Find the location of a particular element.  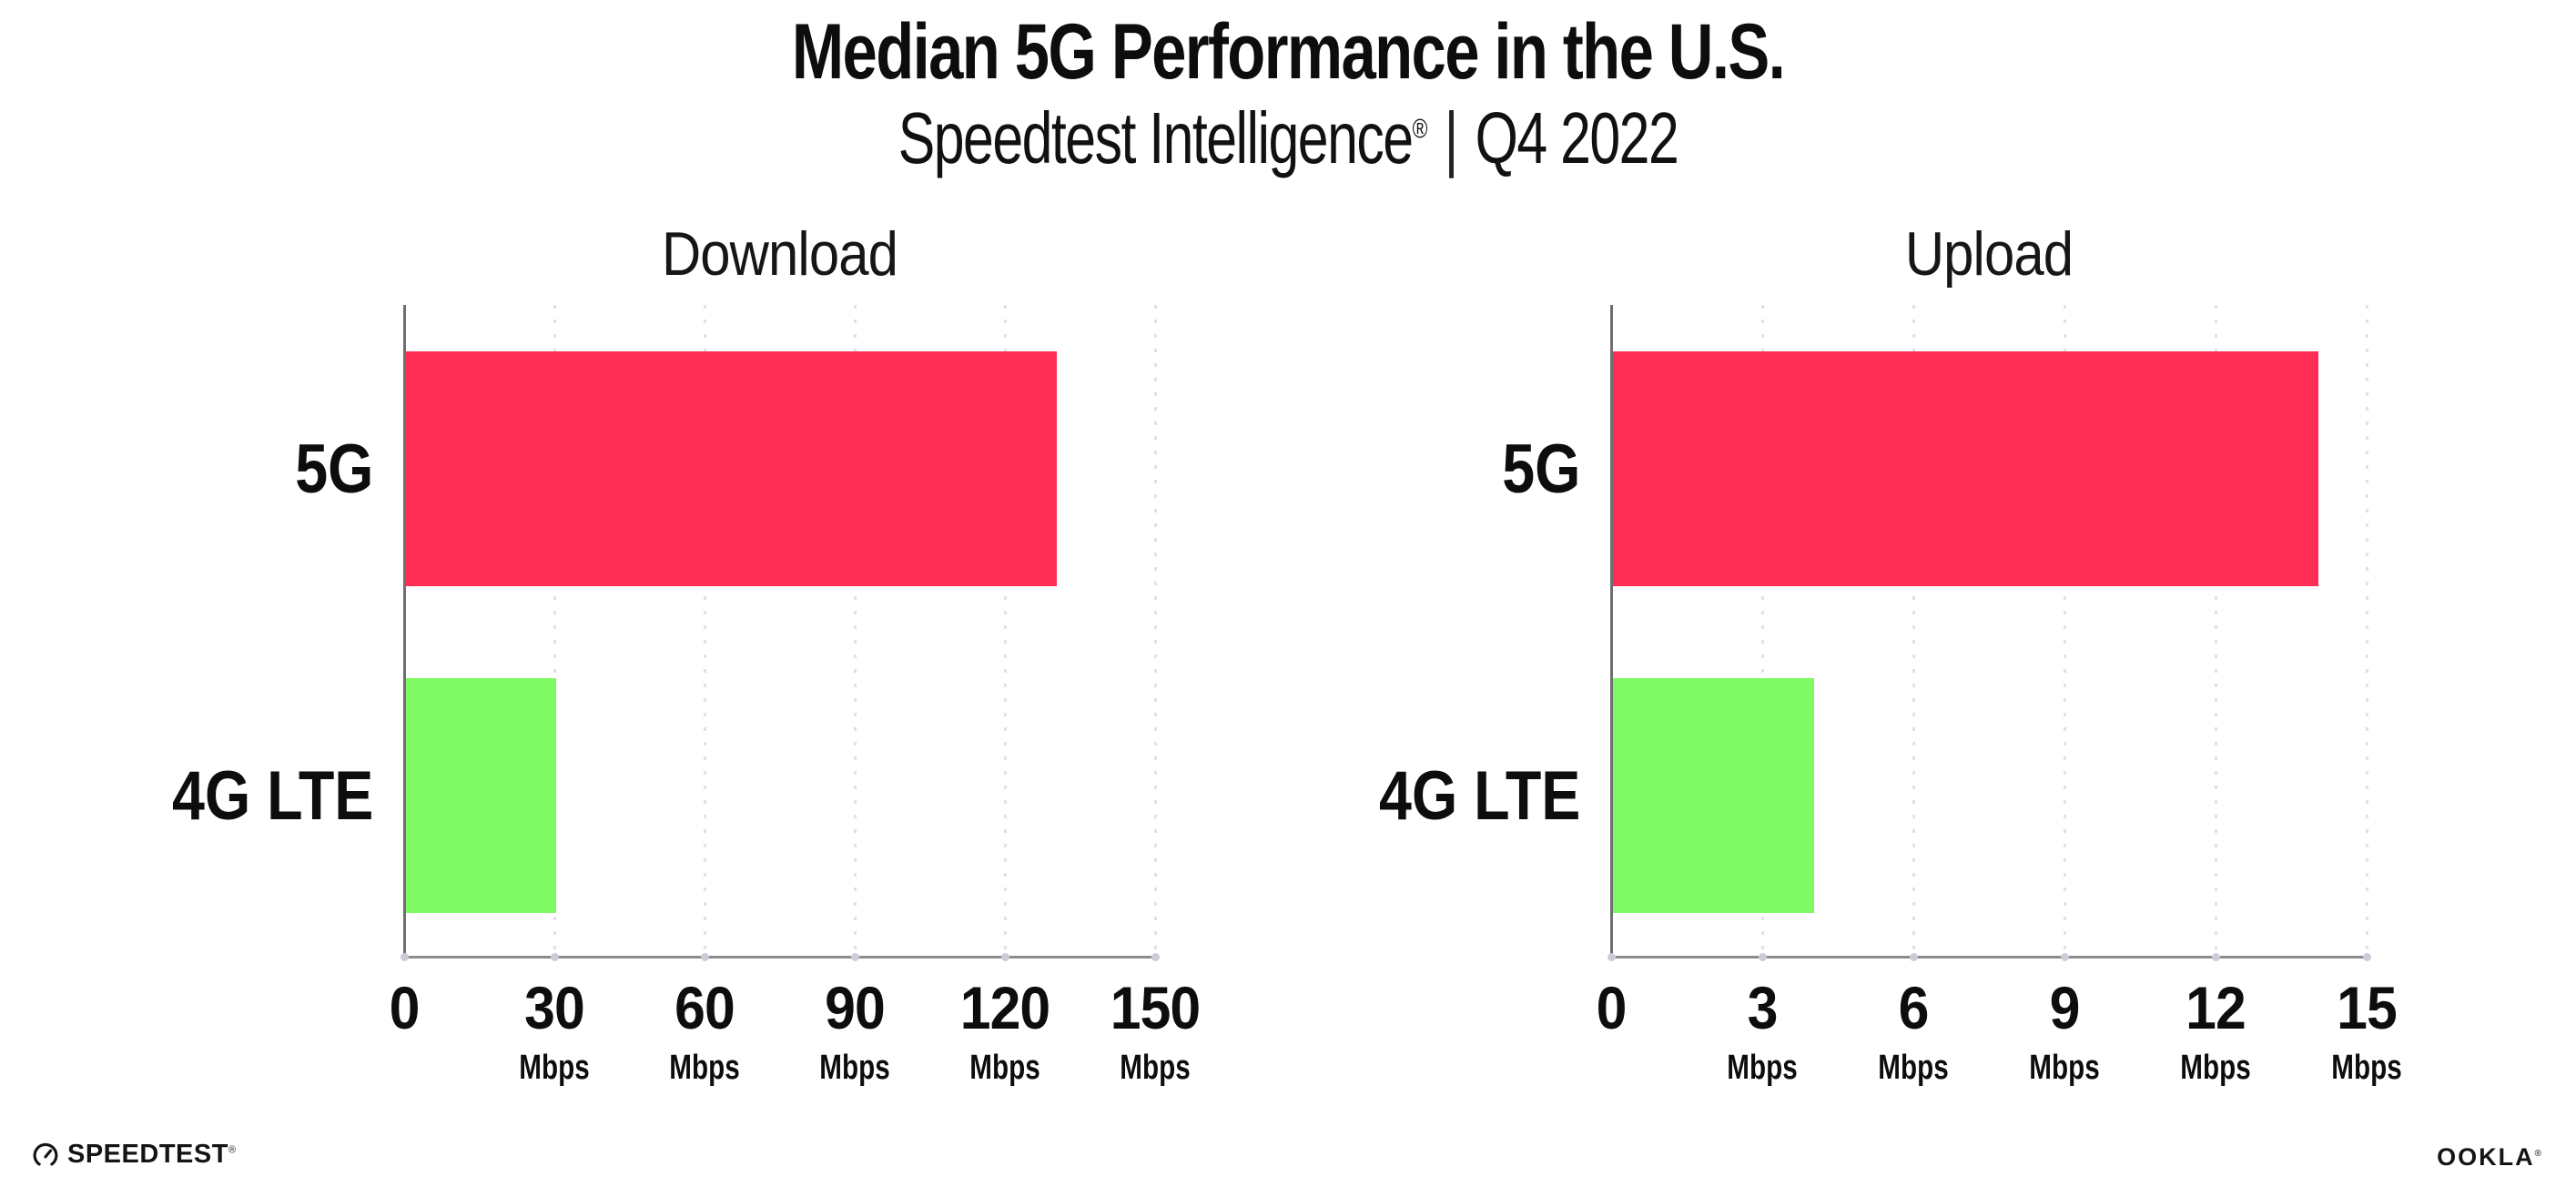

x-tick-label: 6 Mbps is located at coordinates (1913, 1031).